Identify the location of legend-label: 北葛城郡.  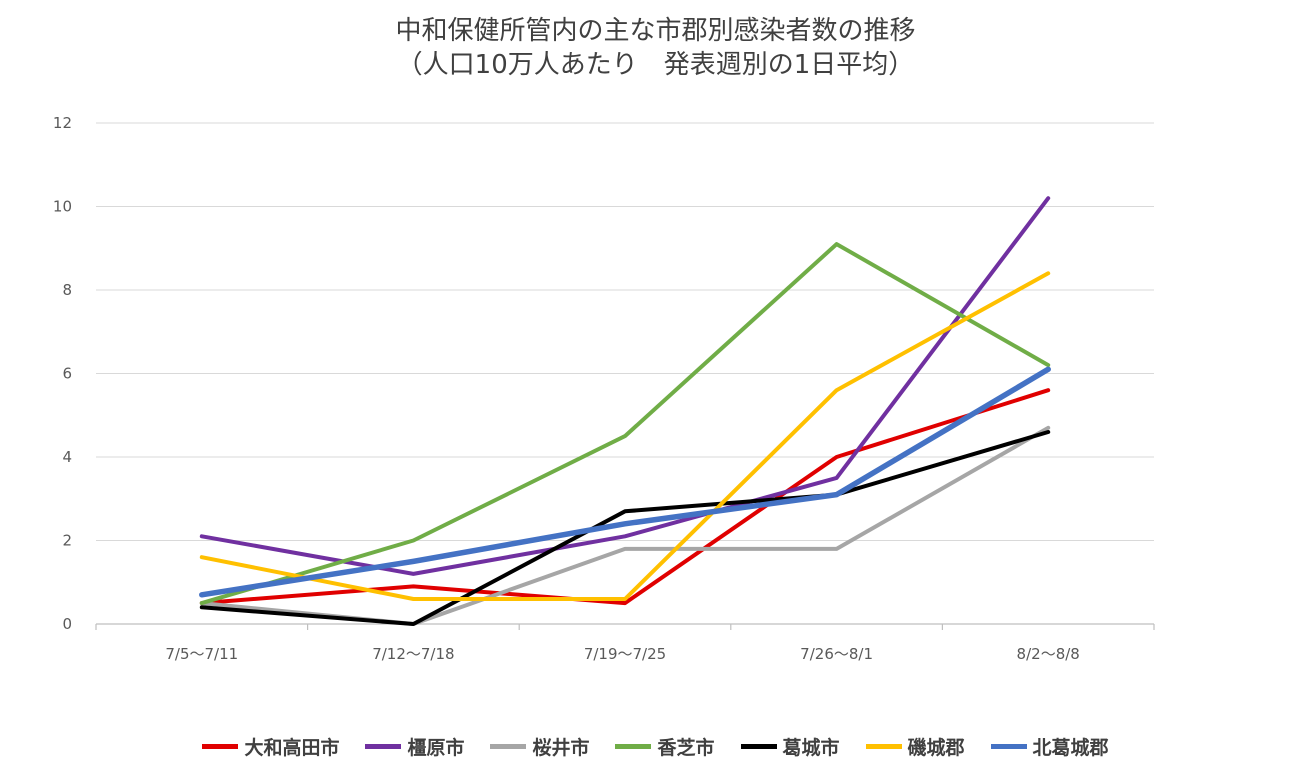
(1070, 748).